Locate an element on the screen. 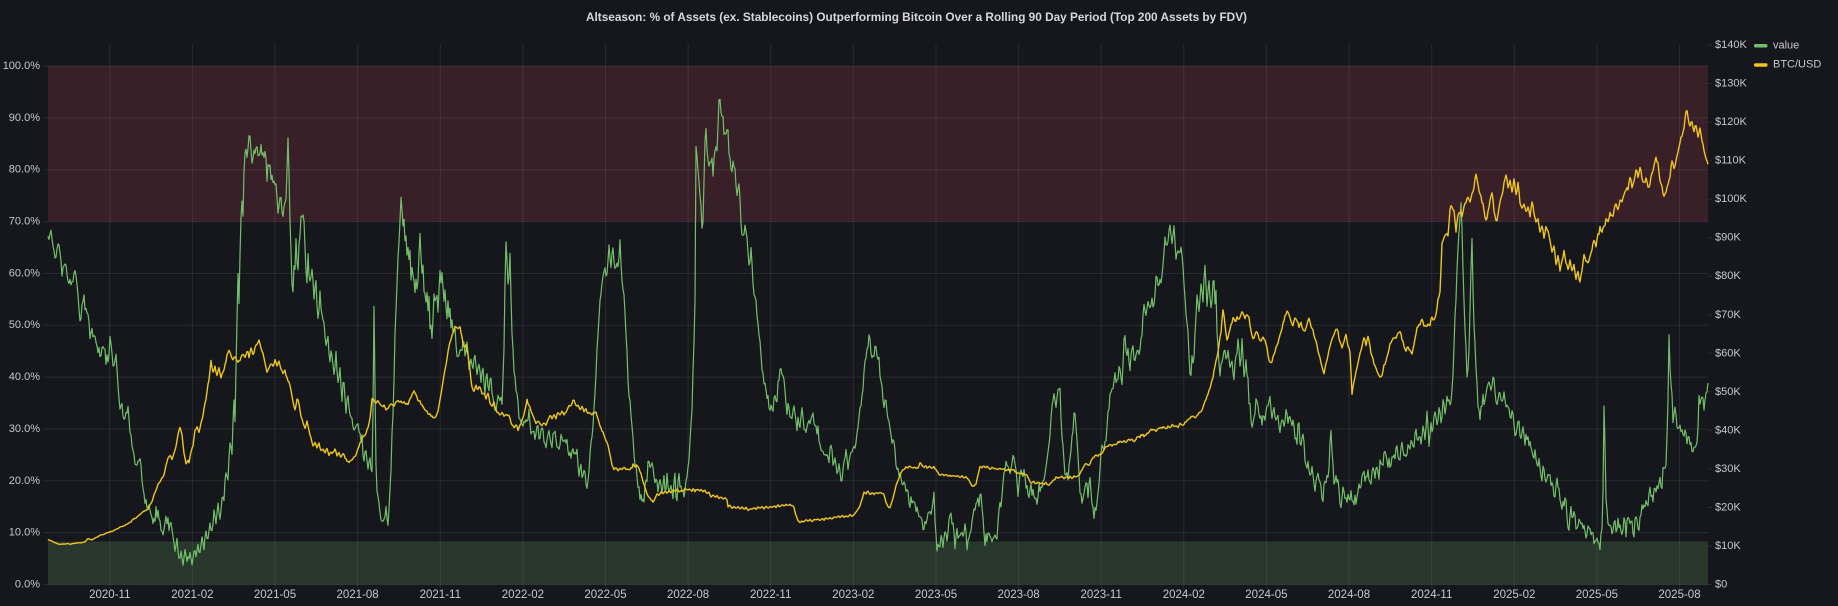 This screenshot has width=1838, height=606. svg-text: $0 is located at coordinates (1721, 585).